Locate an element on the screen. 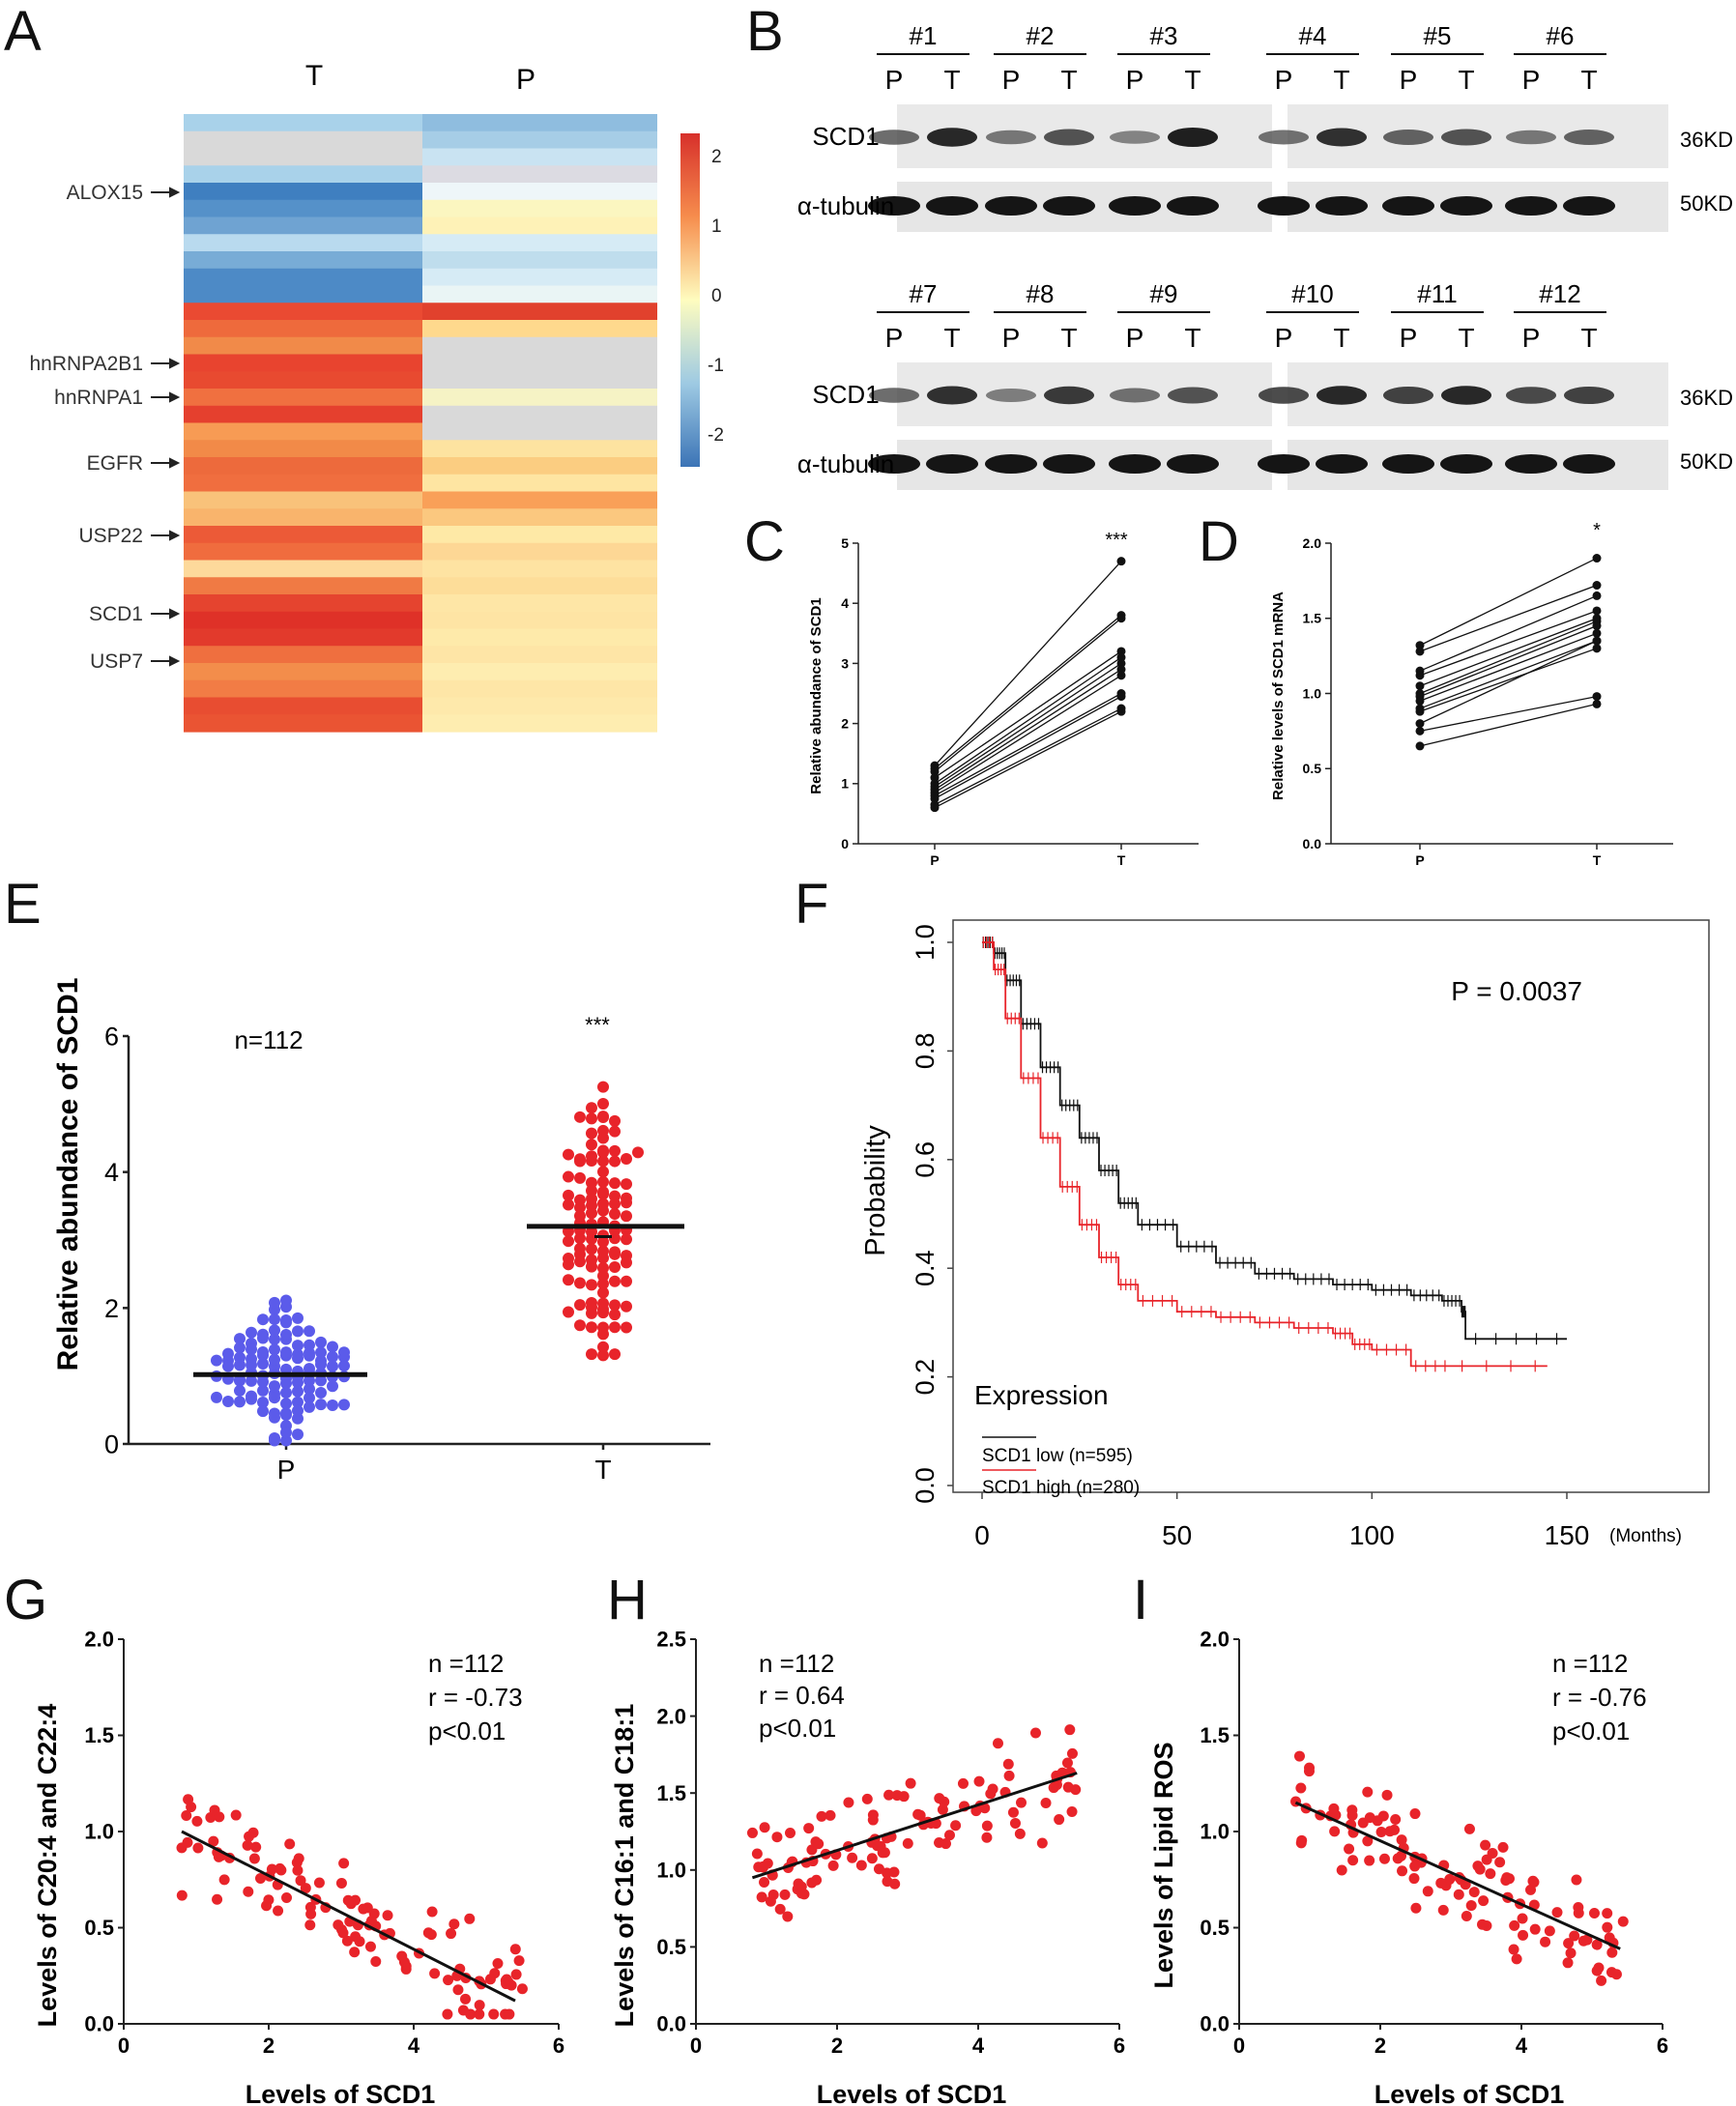 The image size is (1736, 2106). paired-point-t is located at coordinates (1597, 697).